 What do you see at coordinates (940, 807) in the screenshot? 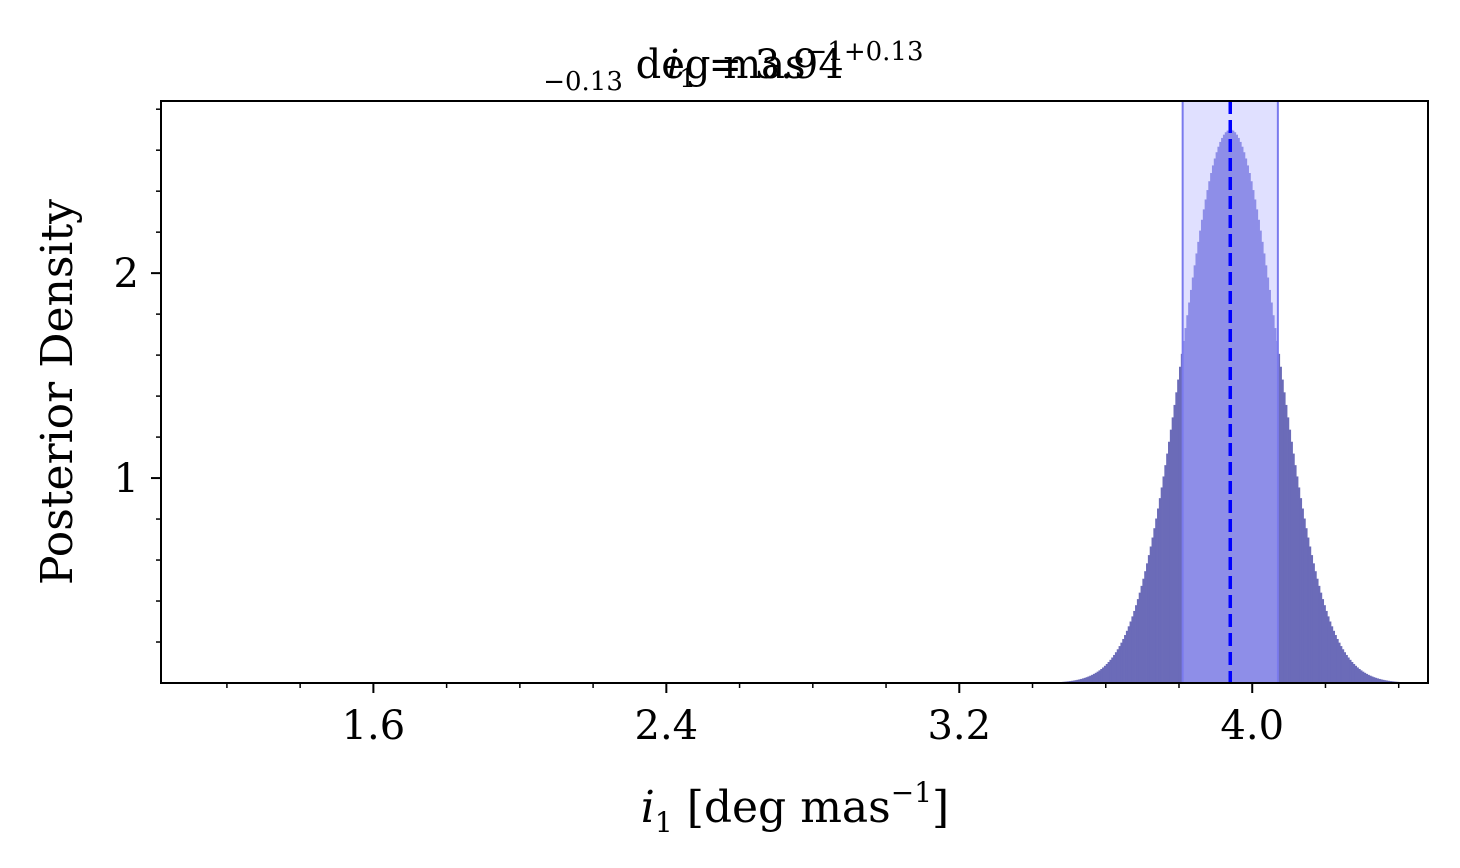
I see `xlabel-close-bracket: ]` at bounding box center [940, 807].